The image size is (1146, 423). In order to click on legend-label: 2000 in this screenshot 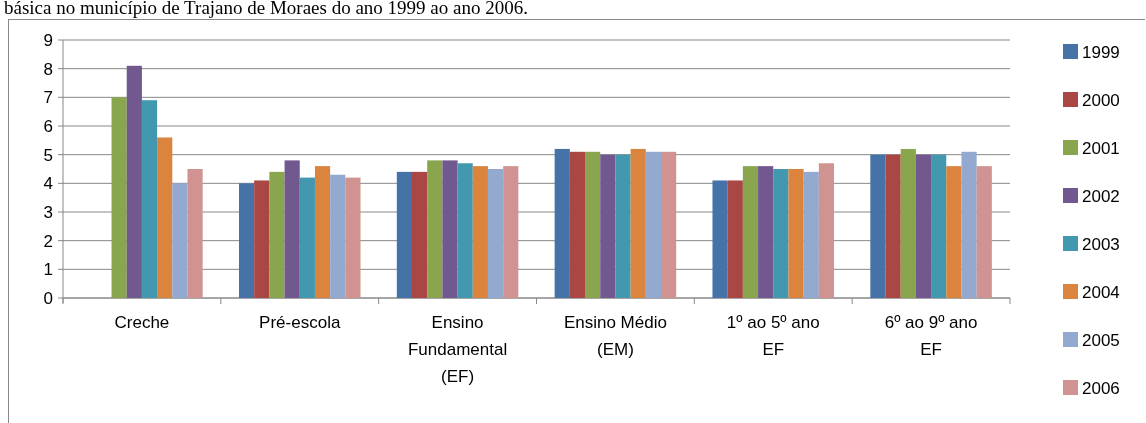, I will do `click(1101, 100)`.